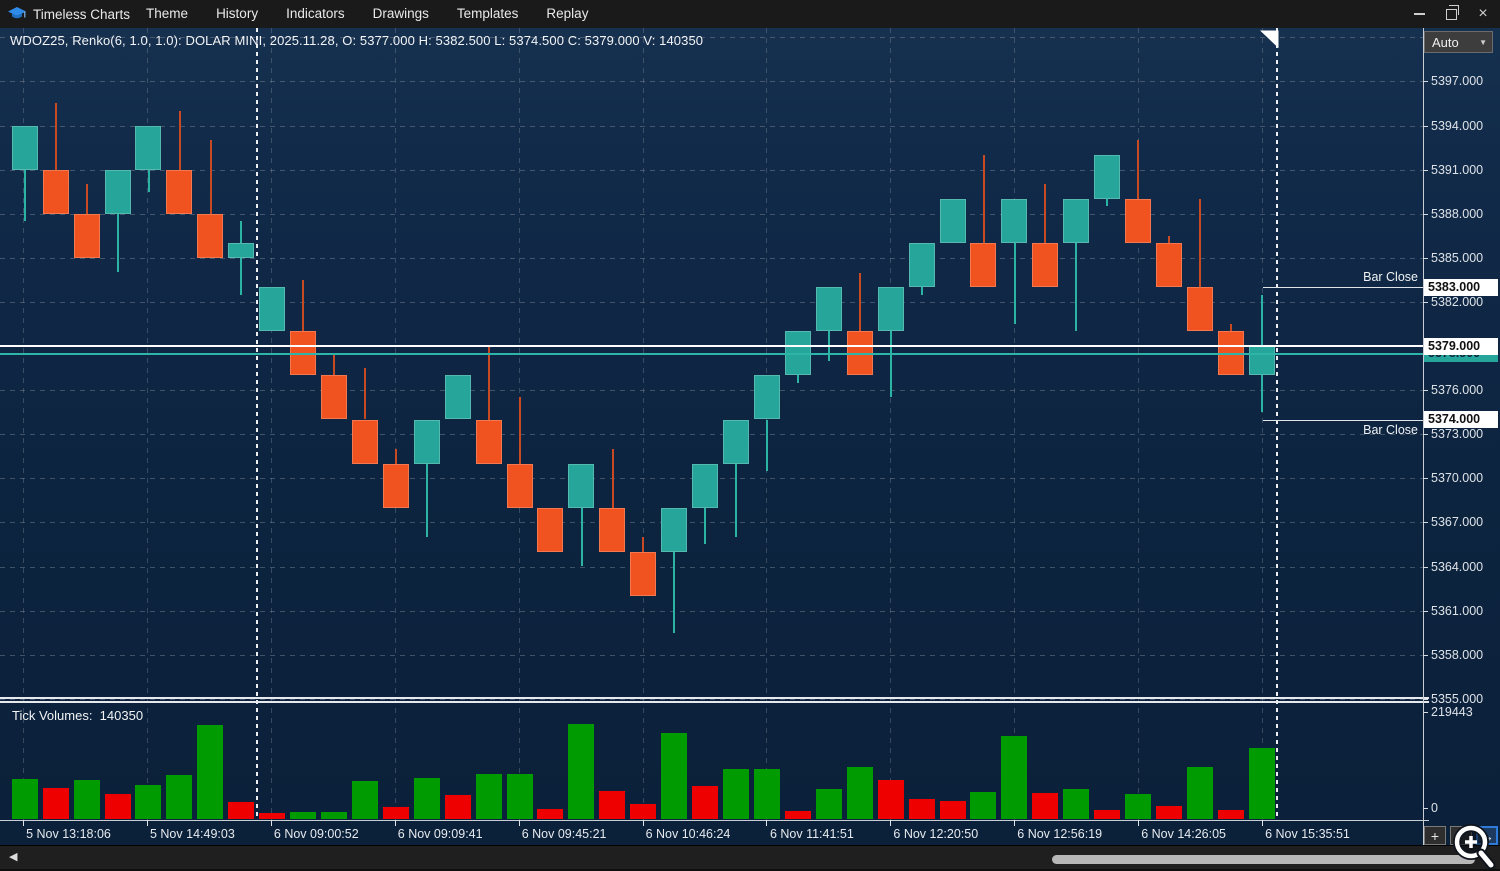 The width and height of the screenshot is (1500, 871). I want to click on horizontal-scroll-area: ◀, so click(750, 857).